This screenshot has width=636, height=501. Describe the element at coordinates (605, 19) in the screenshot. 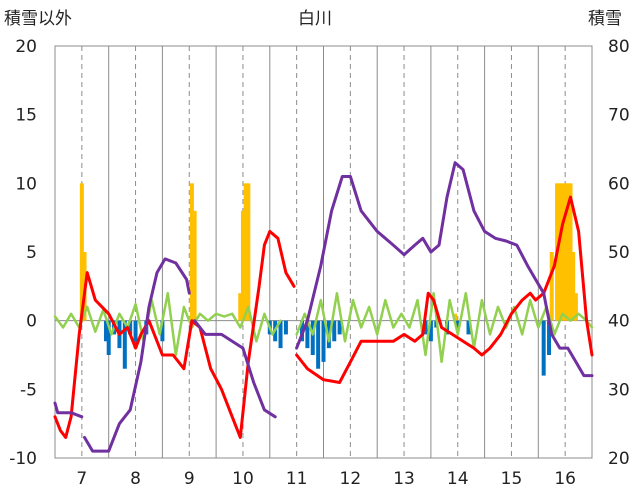

I see `y-right-title: 積雪` at that location.